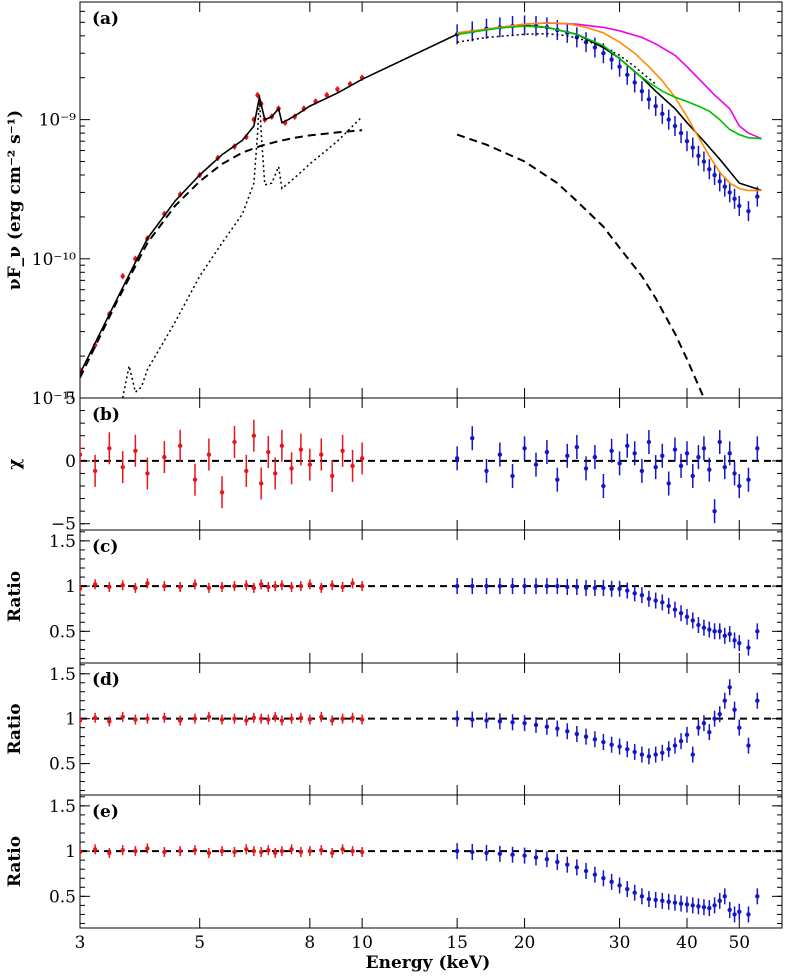 The width and height of the screenshot is (789, 976). What do you see at coordinates (62, 632) in the screenshot?
I see `y-tick-label: 0.5` at bounding box center [62, 632].